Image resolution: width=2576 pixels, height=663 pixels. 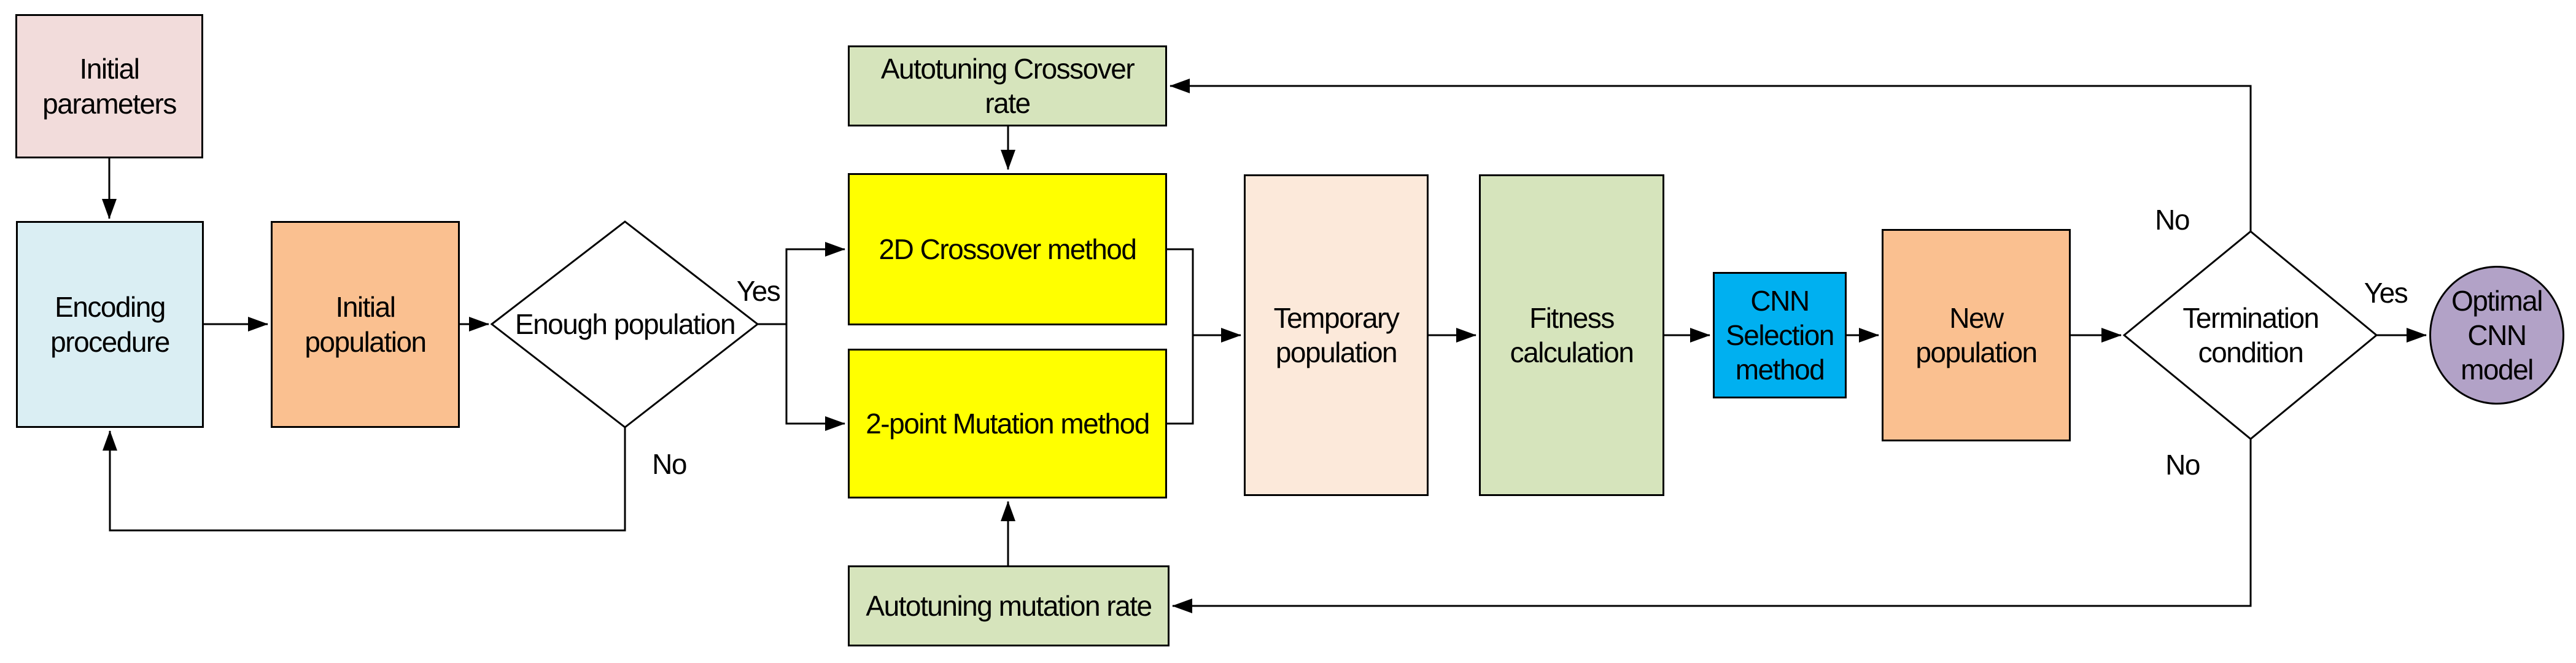 What do you see at coordinates (1711, 155) in the screenshot?
I see `edge-termination-no-top` at bounding box center [1711, 155].